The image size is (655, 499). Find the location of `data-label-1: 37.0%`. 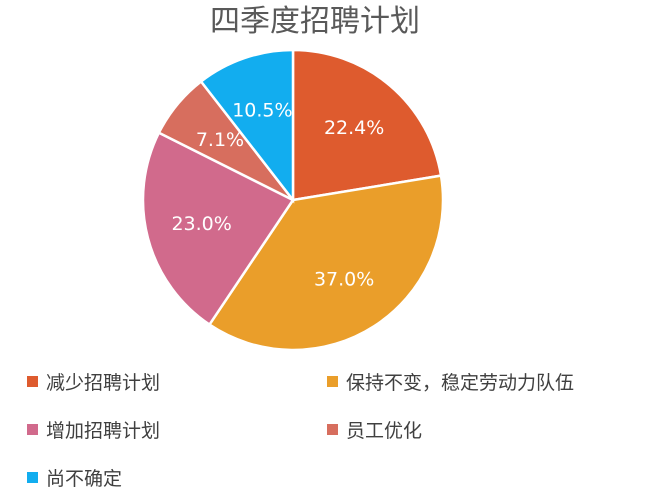

data-label-1: 37.0% is located at coordinates (344, 279).